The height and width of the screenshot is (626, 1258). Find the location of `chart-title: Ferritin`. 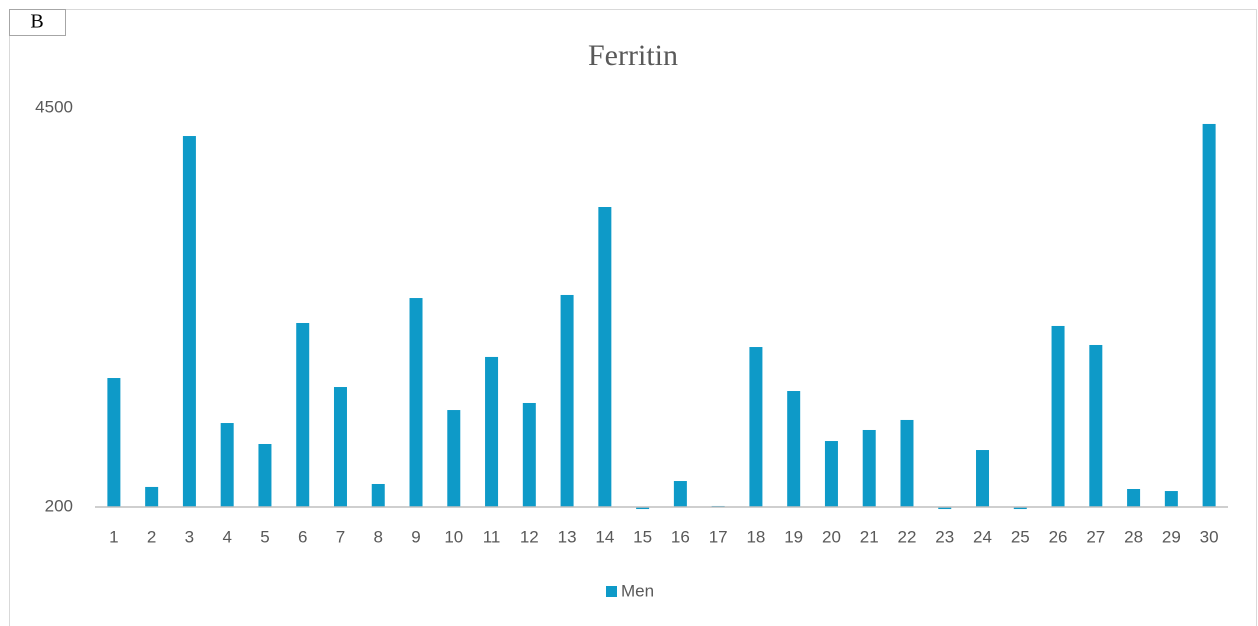

chart-title: Ferritin is located at coordinates (633, 55).